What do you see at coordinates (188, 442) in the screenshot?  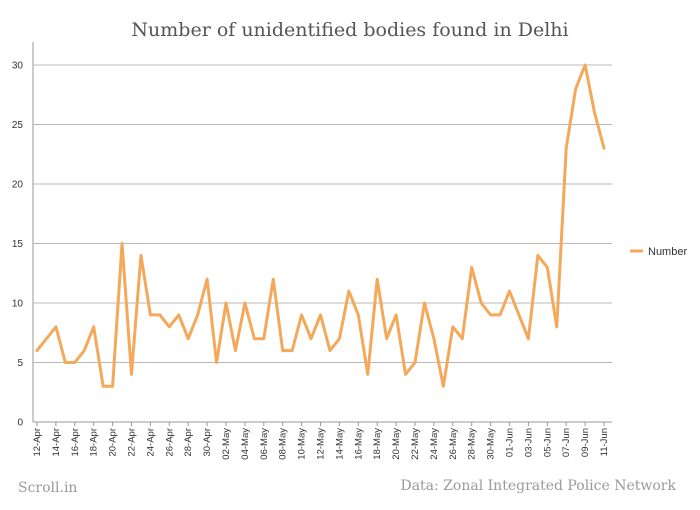 I see `x-tick-label: 28-Apr` at bounding box center [188, 442].